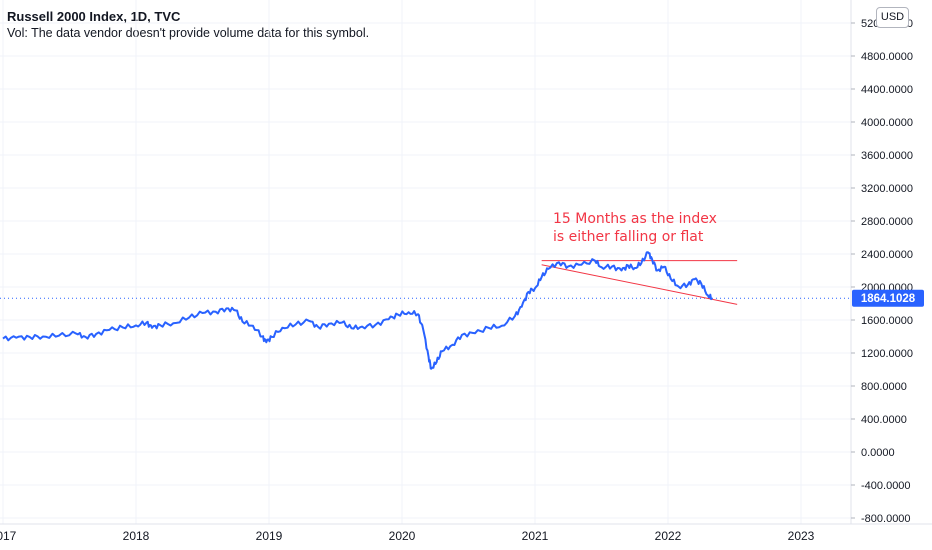  I want to click on annotation-line-2: is either falling or flat, so click(628, 237).